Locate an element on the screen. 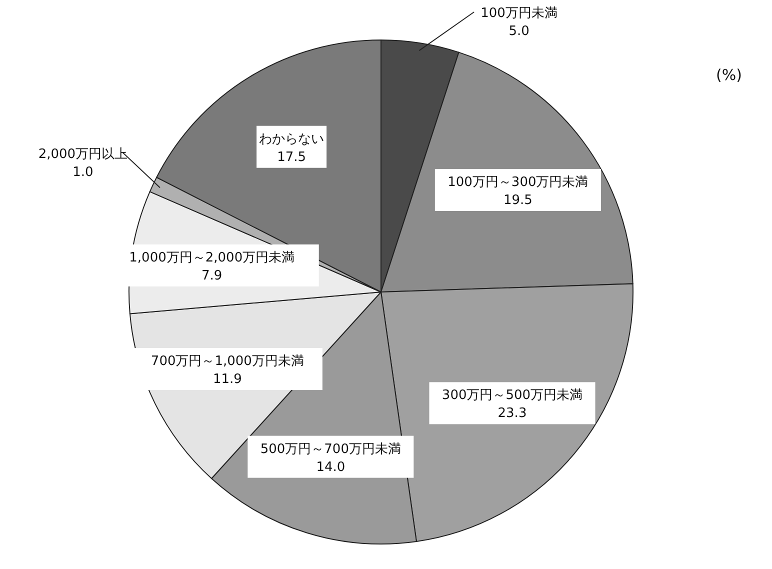 Image resolution: width=772 pixels, height=569 pixels. slice-label: 100万円未満 is located at coordinates (519, 13).